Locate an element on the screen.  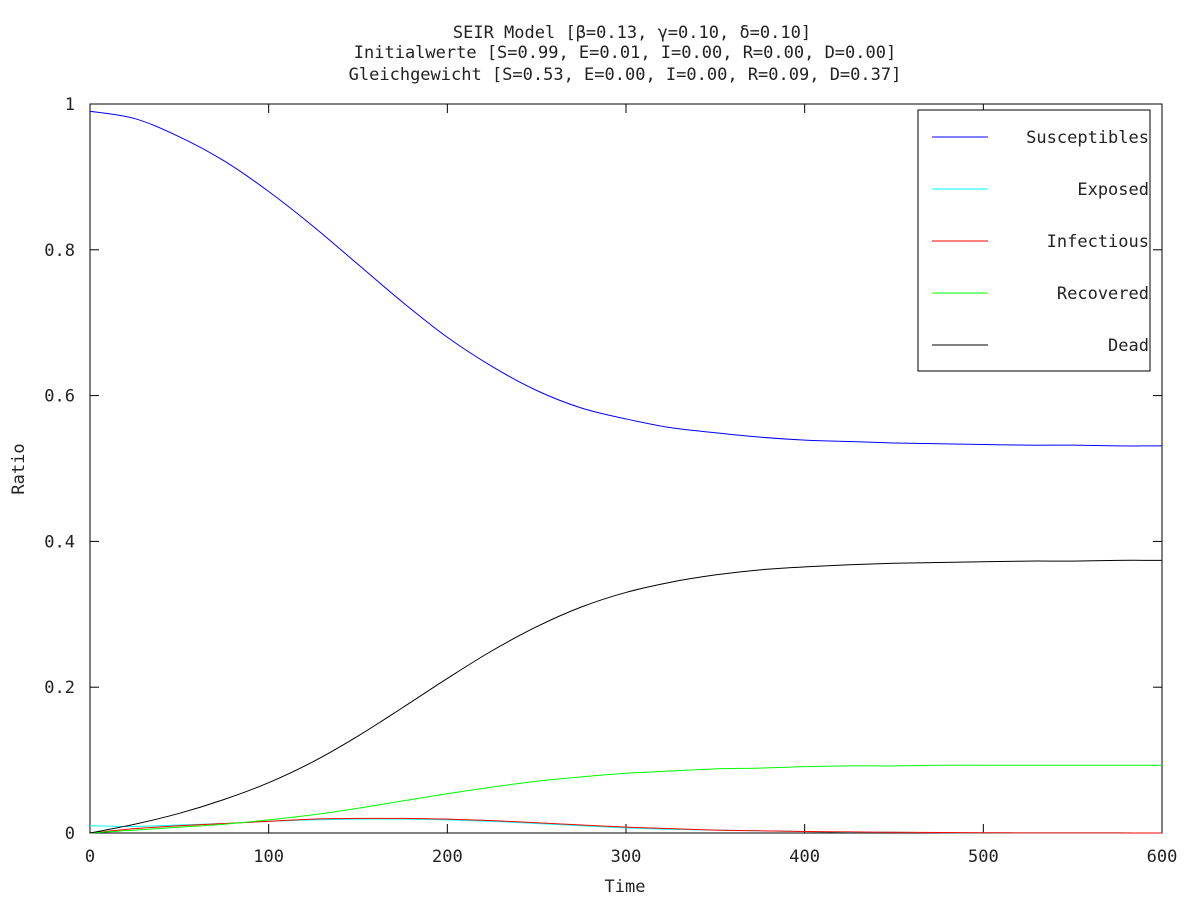
legend-label-exposed: Exposed is located at coordinates (1113, 190).